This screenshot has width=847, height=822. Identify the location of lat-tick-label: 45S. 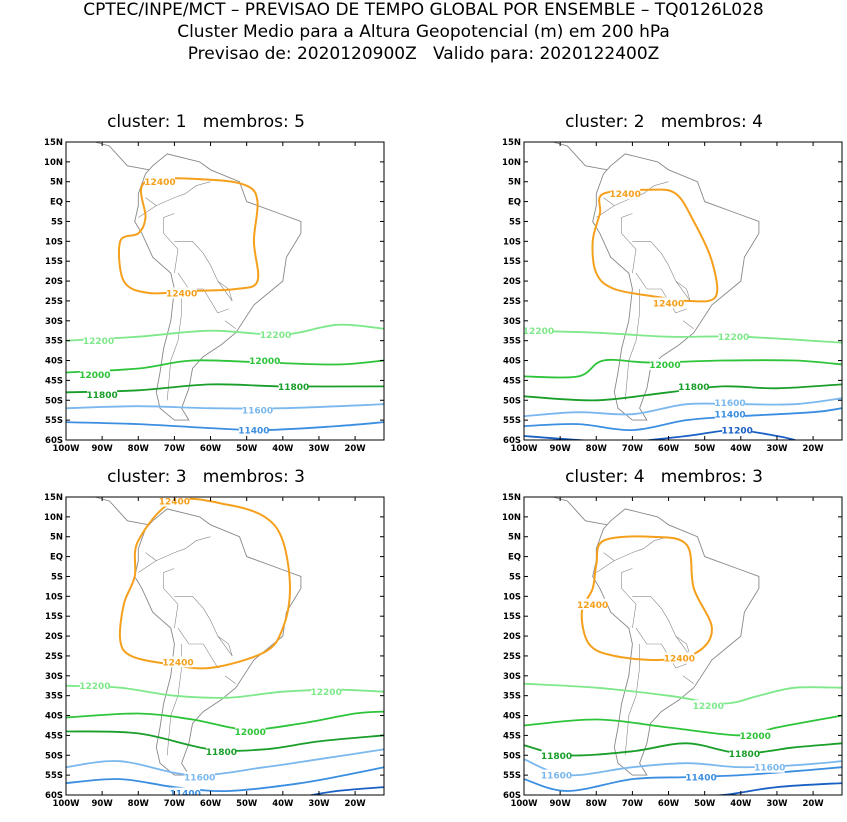
(512, 381).